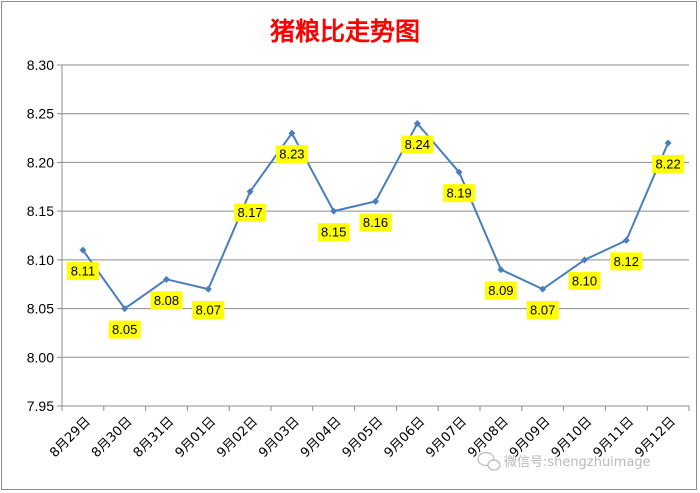 This screenshot has width=700, height=493. I want to click on data-label: 8.22, so click(667, 163).